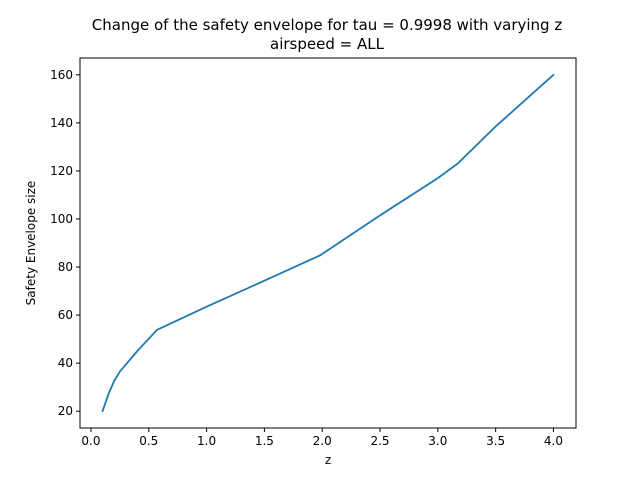  What do you see at coordinates (437, 441) in the screenshot?
I see `x-tick-label: 3.0` at bounding box center [437, 441].